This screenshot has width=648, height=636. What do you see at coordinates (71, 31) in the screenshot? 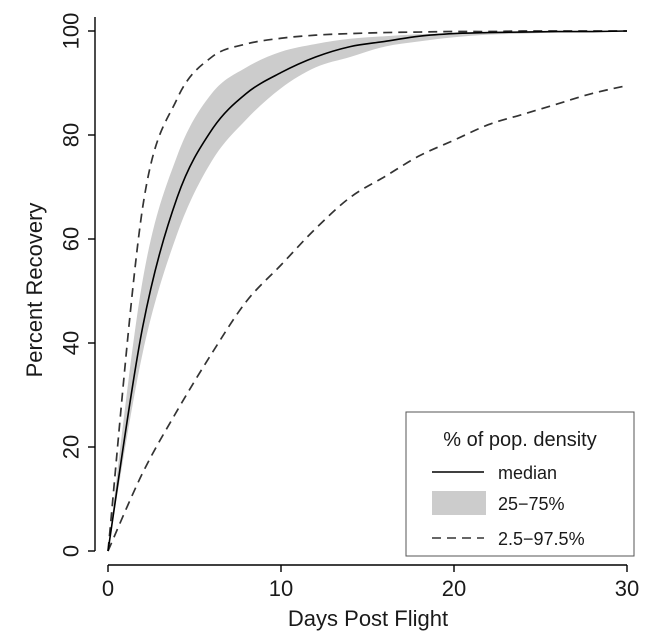
I see `y-tick-label: 100` at bounding box center [71, 31].